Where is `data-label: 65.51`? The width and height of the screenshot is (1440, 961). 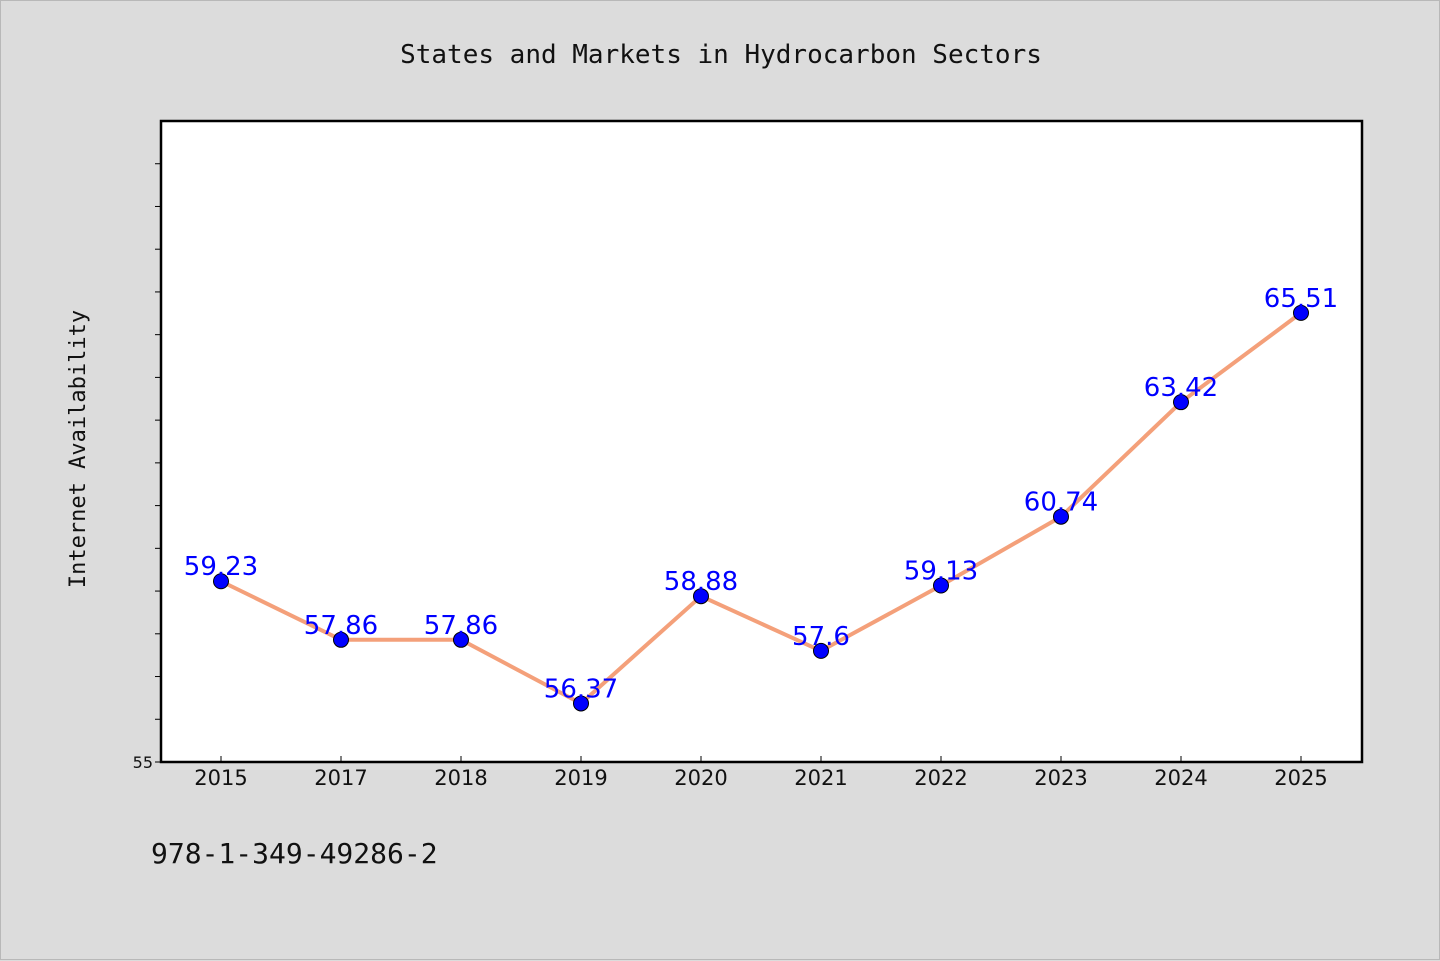 data-label: 65.51 is located at coordinates (1301, 299).